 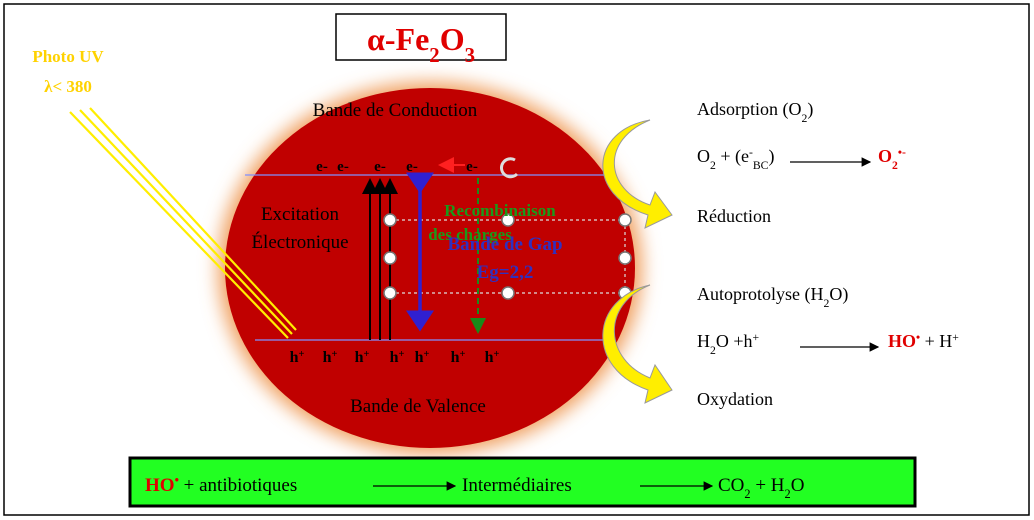 I want to click on products: HO• + H+, so click(x=923, y=341).